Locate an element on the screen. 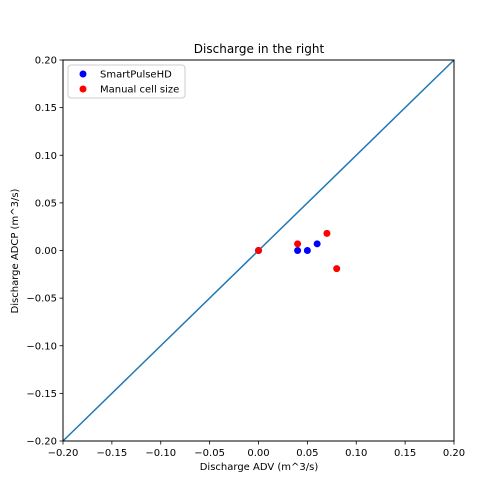  y-tick-label: 0.10 is located at coordinates (46, 156).